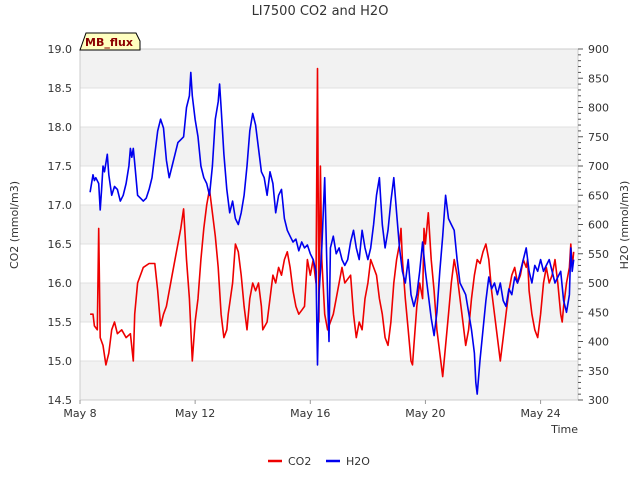  I want to click on y2-tick-label: 300, so click(598, 400).